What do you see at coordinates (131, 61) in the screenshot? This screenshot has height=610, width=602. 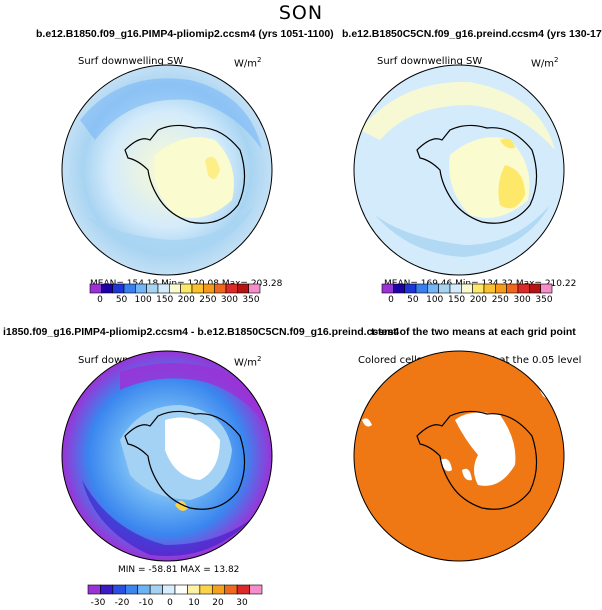 I see `panel-1-variable: Surf downwelling SW` at bounding box center [131, 61].